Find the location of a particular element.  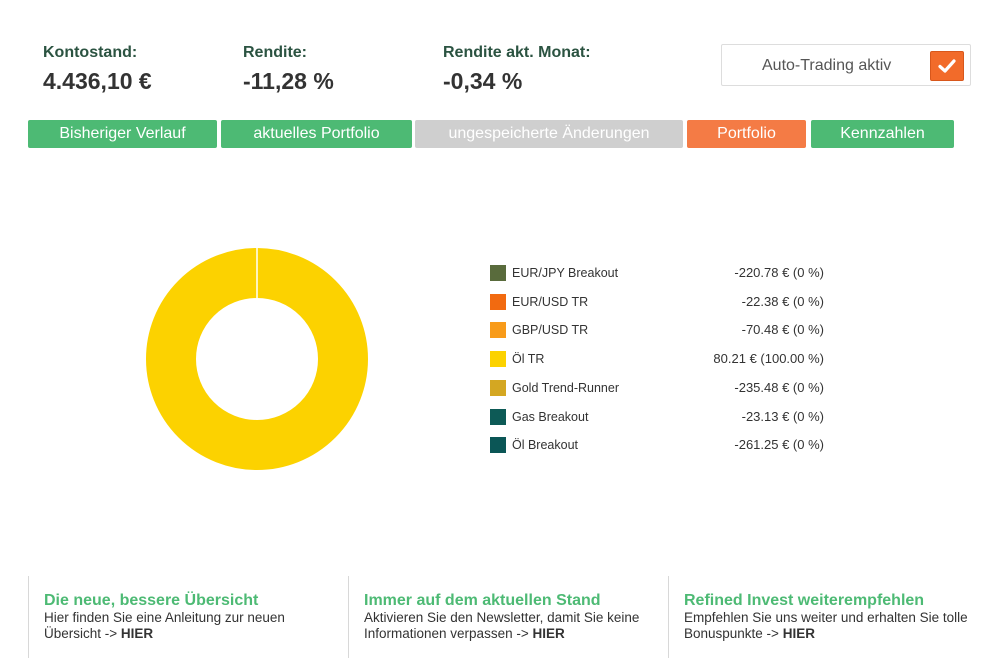

legend-item: EUR/USD TR -22.38 € (0 %) is located at coordinates (660, 301).